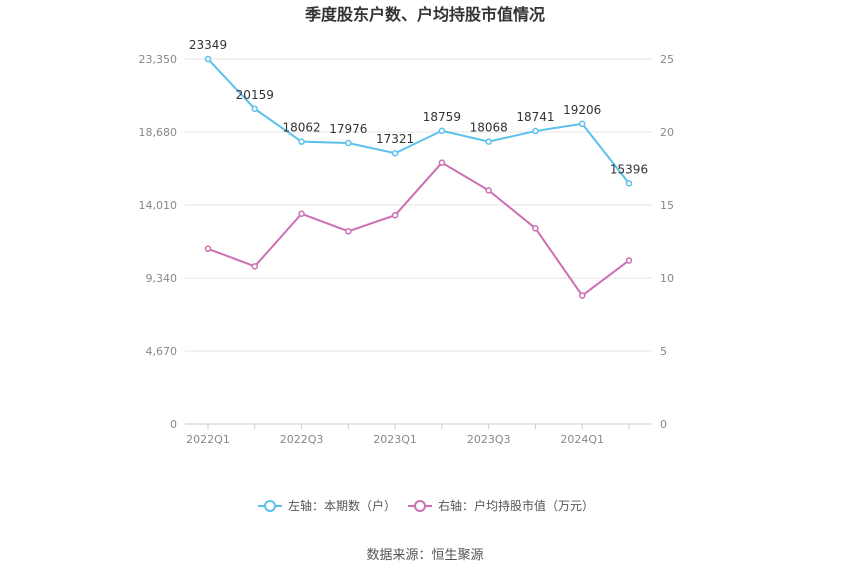  What do you see at coordinates (208, 45) in the screenshot?
I see `data-label: 23349` at bounding box center [208, 45].